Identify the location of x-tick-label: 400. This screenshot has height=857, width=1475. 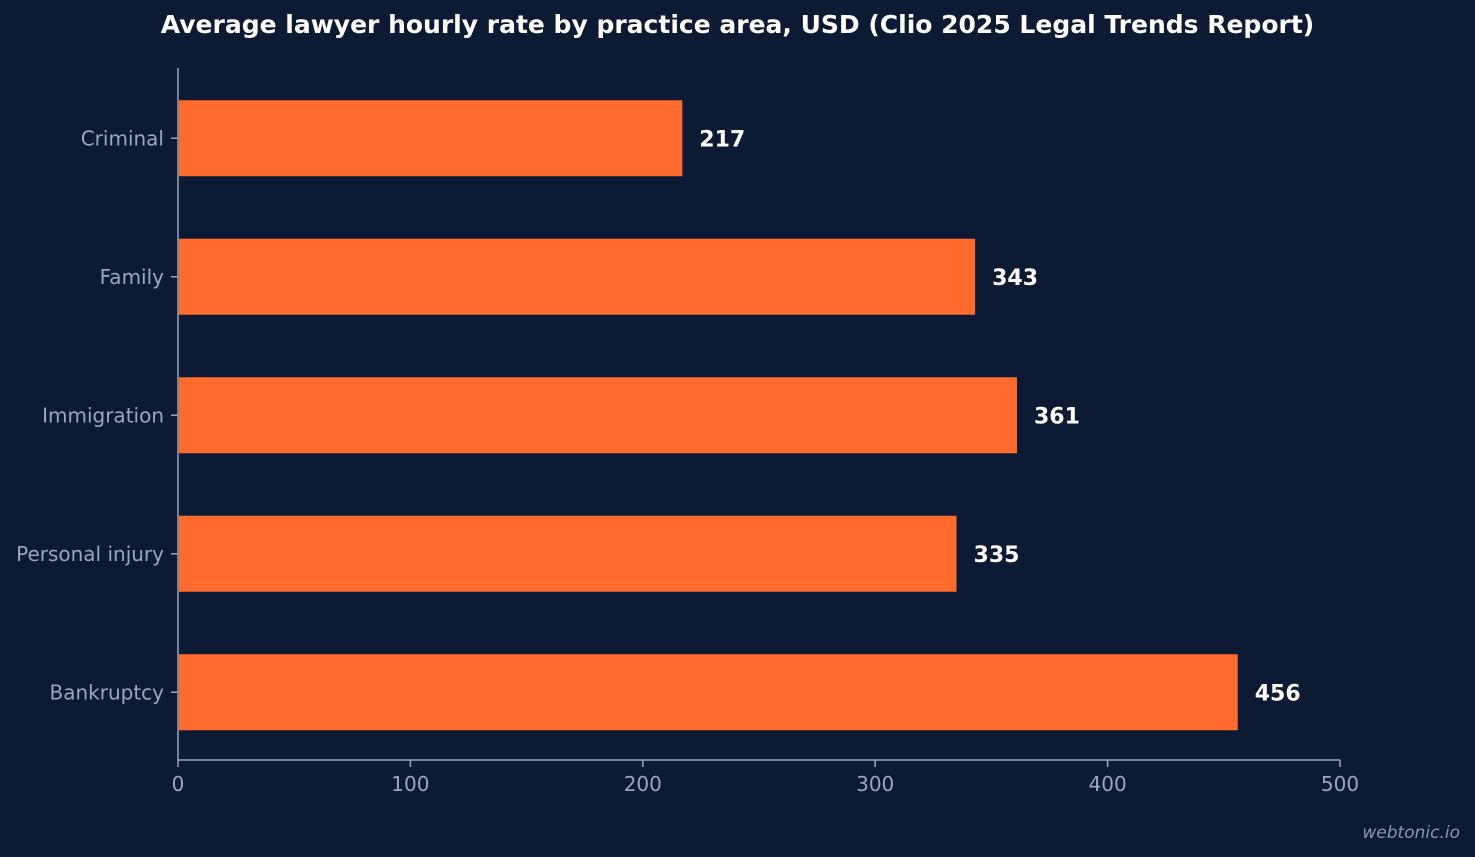
(1108, 784).